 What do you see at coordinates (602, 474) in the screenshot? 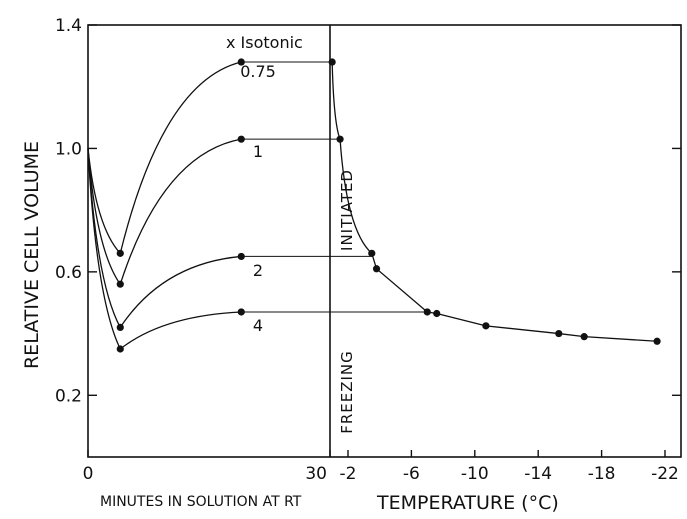
I see `x-tick-label: -18` at bounding box center [602, 474].